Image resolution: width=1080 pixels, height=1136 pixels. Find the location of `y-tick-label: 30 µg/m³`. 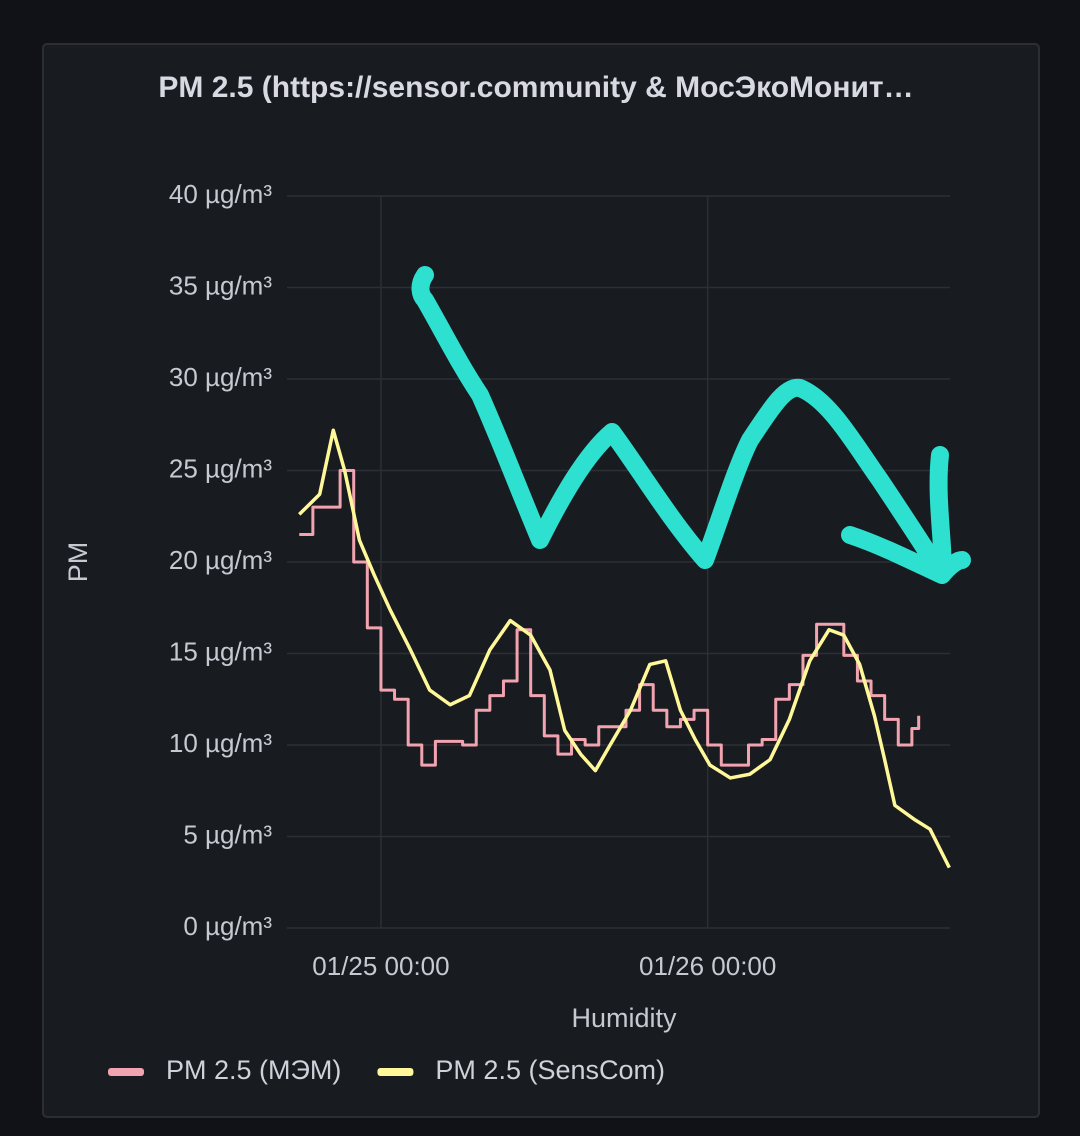

y-tick-label: 30 µg/m³ is located at coordinates (220, 377).